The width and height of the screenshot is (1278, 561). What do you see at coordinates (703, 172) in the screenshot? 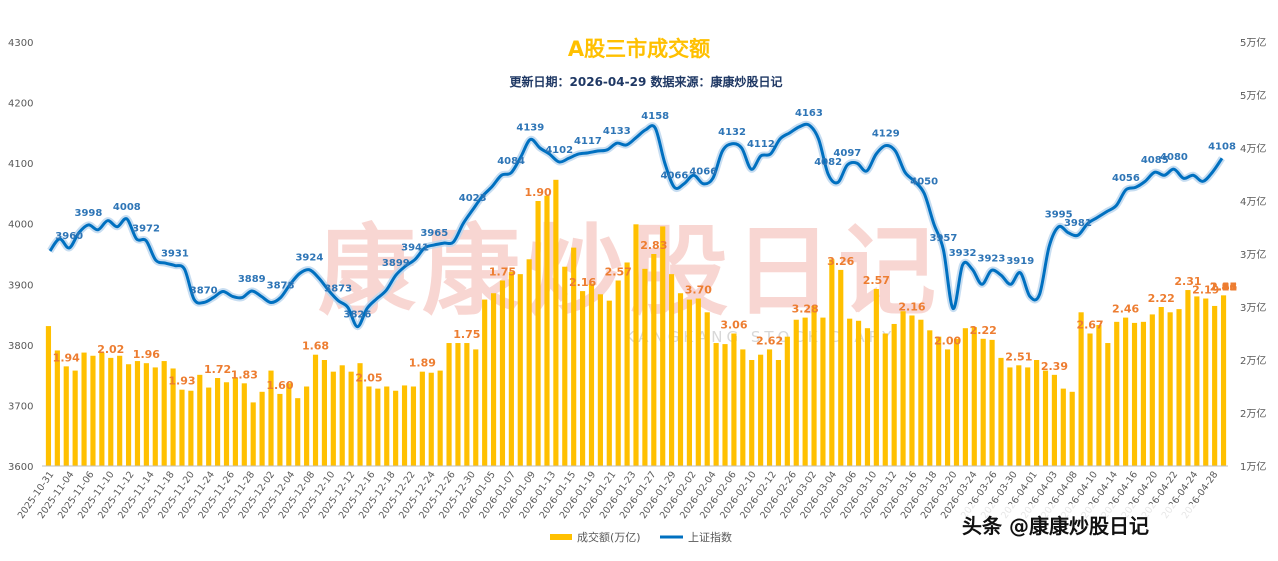
I see `line-data-label: 4066` at bounding box center [703, 172].